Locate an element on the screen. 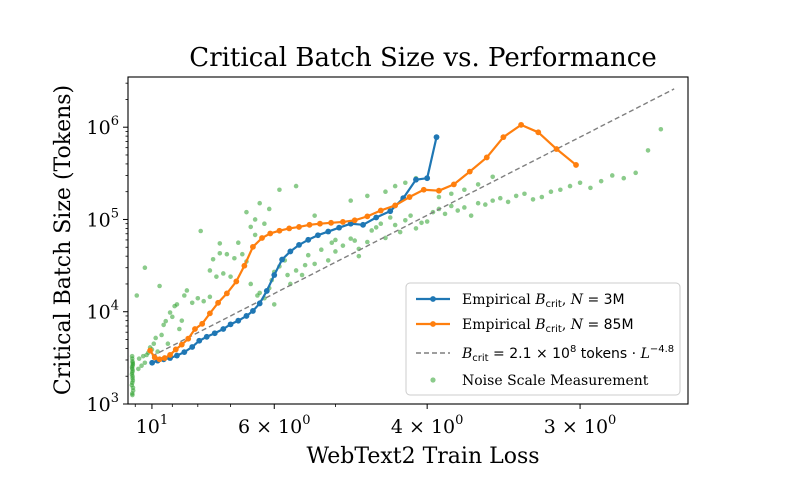  legend-box is located at coordinates (543, 339).